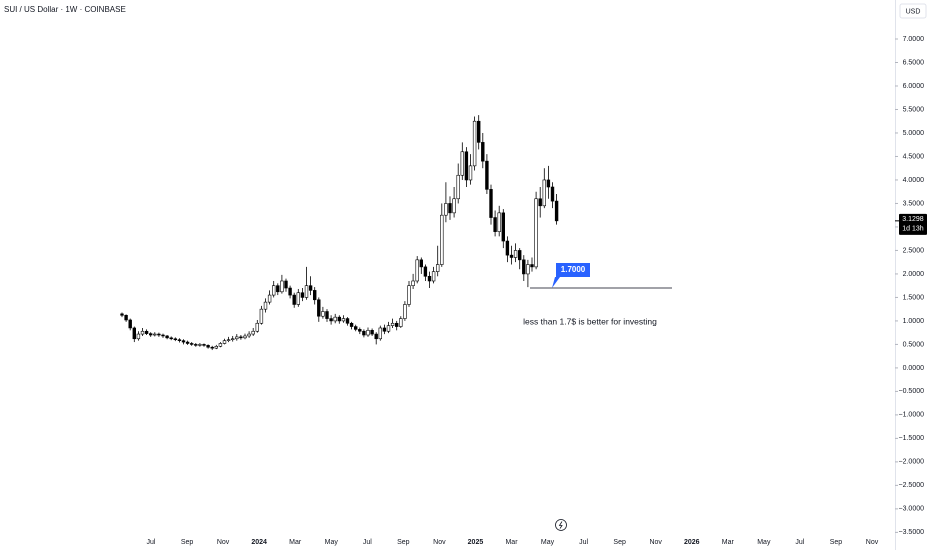 The width and height of the screenshot is (932, 555). Describe the element at coordinates (913, 11) in the screenshot. I see `currency-box` at that location.